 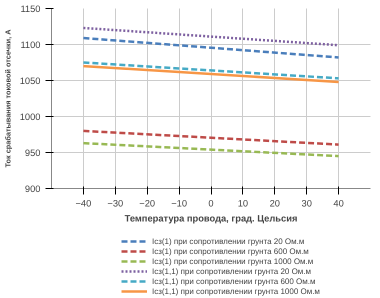 What do you see at coordinates (243, 203) in the screenshot?
I see `x-tick-label: 10` at bounding box center [243, 203].